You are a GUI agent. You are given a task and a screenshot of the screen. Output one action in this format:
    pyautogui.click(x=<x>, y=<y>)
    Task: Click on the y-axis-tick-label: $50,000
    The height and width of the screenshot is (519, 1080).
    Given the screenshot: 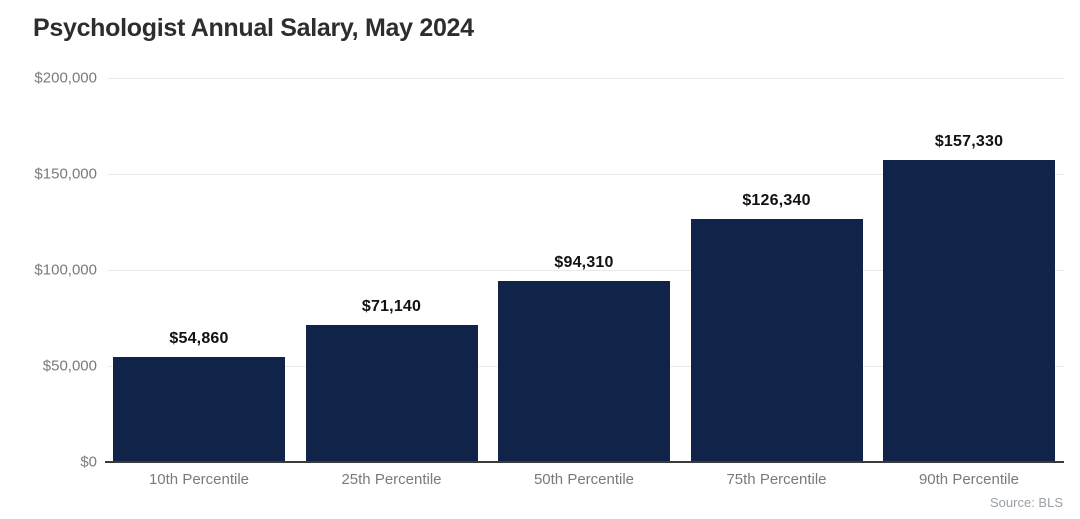 What is the action you would take?
    pyautogui.click(x=69, y=366)
    